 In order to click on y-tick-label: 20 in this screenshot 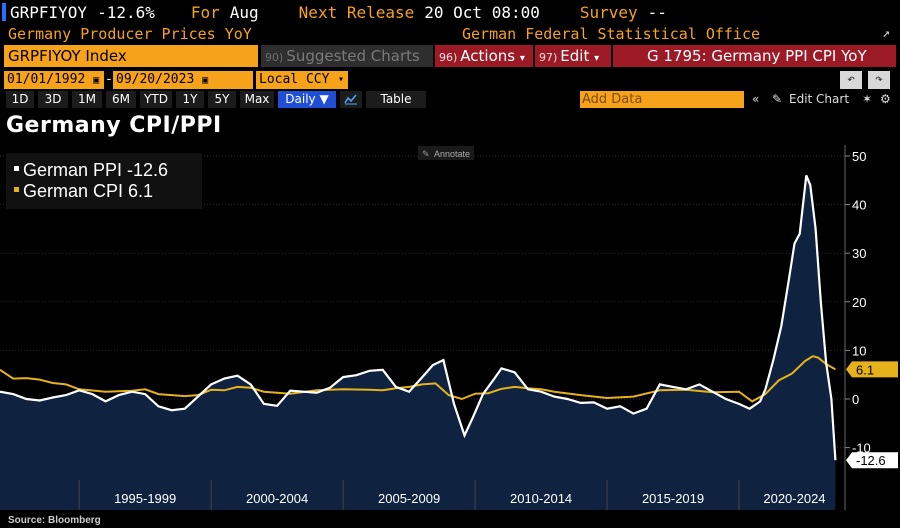, I will do `click(859, 302)`.